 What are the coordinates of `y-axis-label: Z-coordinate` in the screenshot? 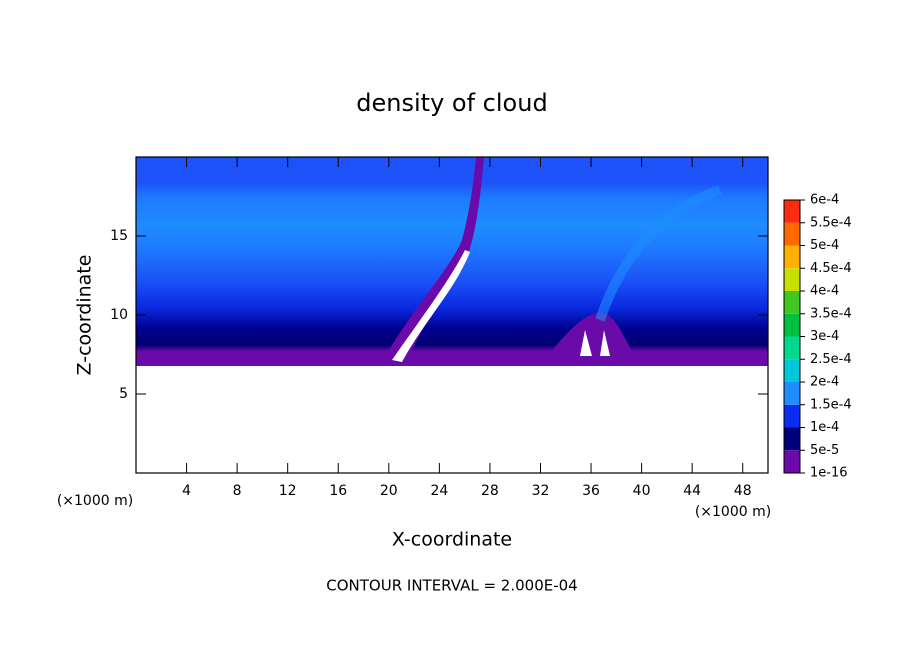 It's located at (85, 315).